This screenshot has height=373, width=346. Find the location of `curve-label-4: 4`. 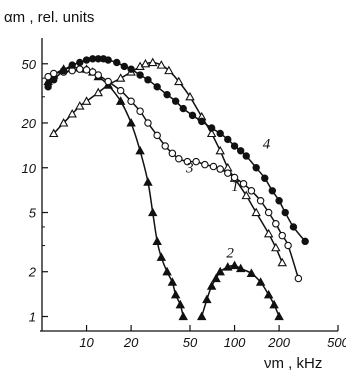

curve-label-4: 4 is located at coordinates (267, 144).